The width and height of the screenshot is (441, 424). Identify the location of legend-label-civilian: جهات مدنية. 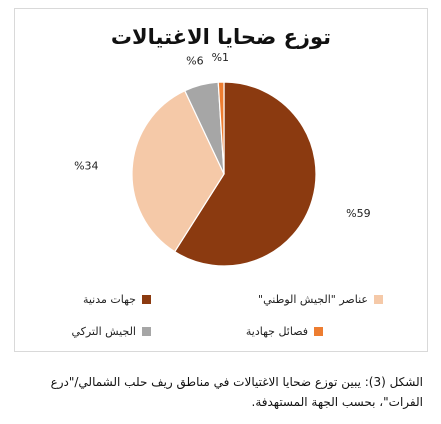
(109, 299).